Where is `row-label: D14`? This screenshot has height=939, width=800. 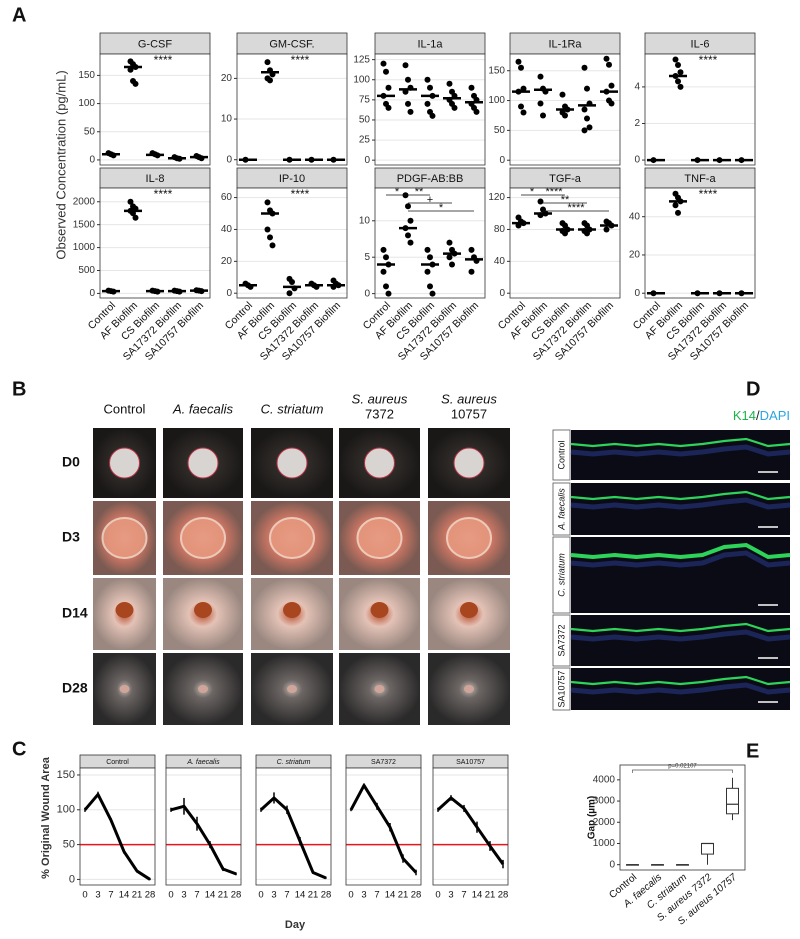 row-label: D14 is located at coordinates (75, 613).